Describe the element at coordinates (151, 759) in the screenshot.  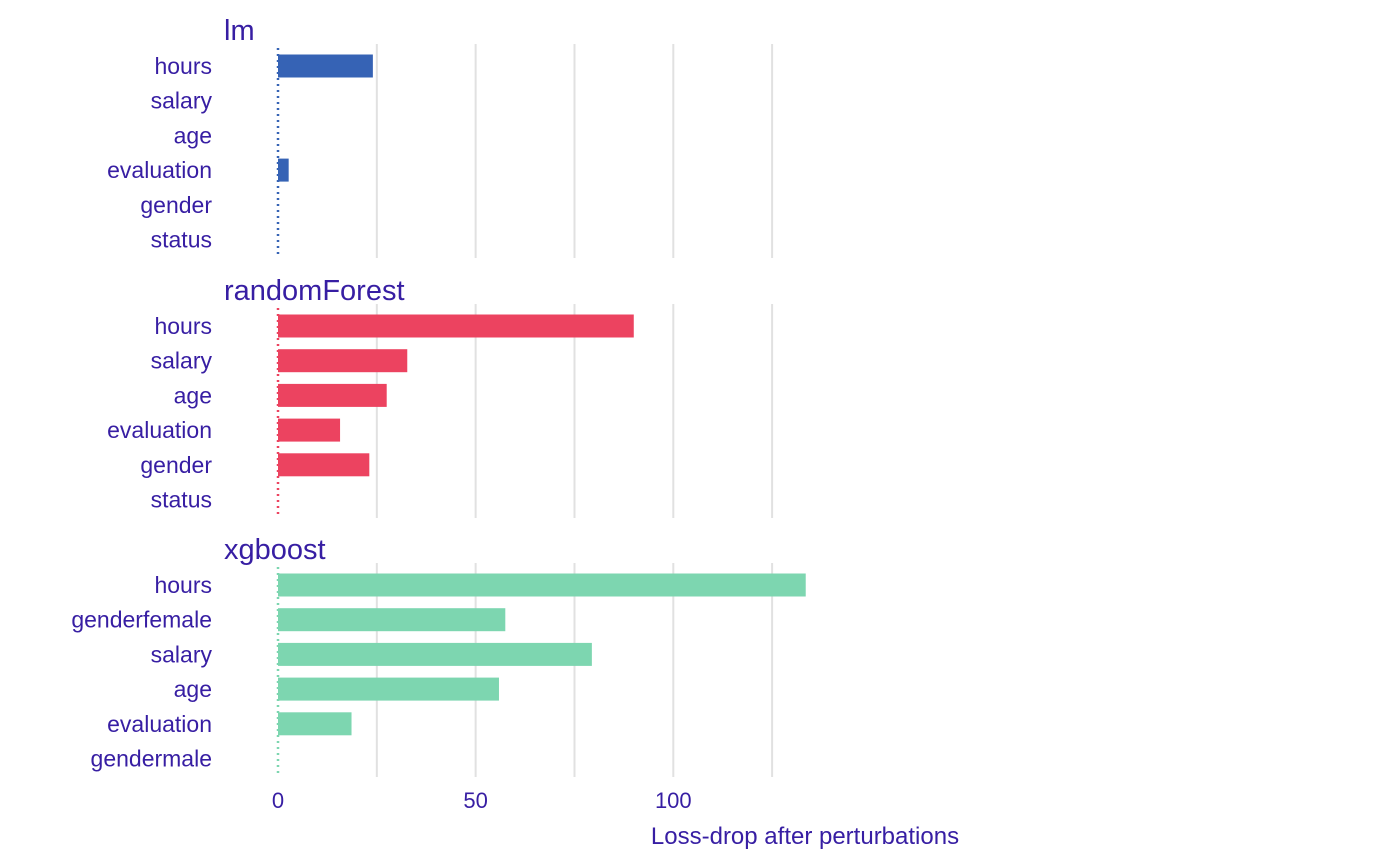
I see `category-label: gendermale` at that location.